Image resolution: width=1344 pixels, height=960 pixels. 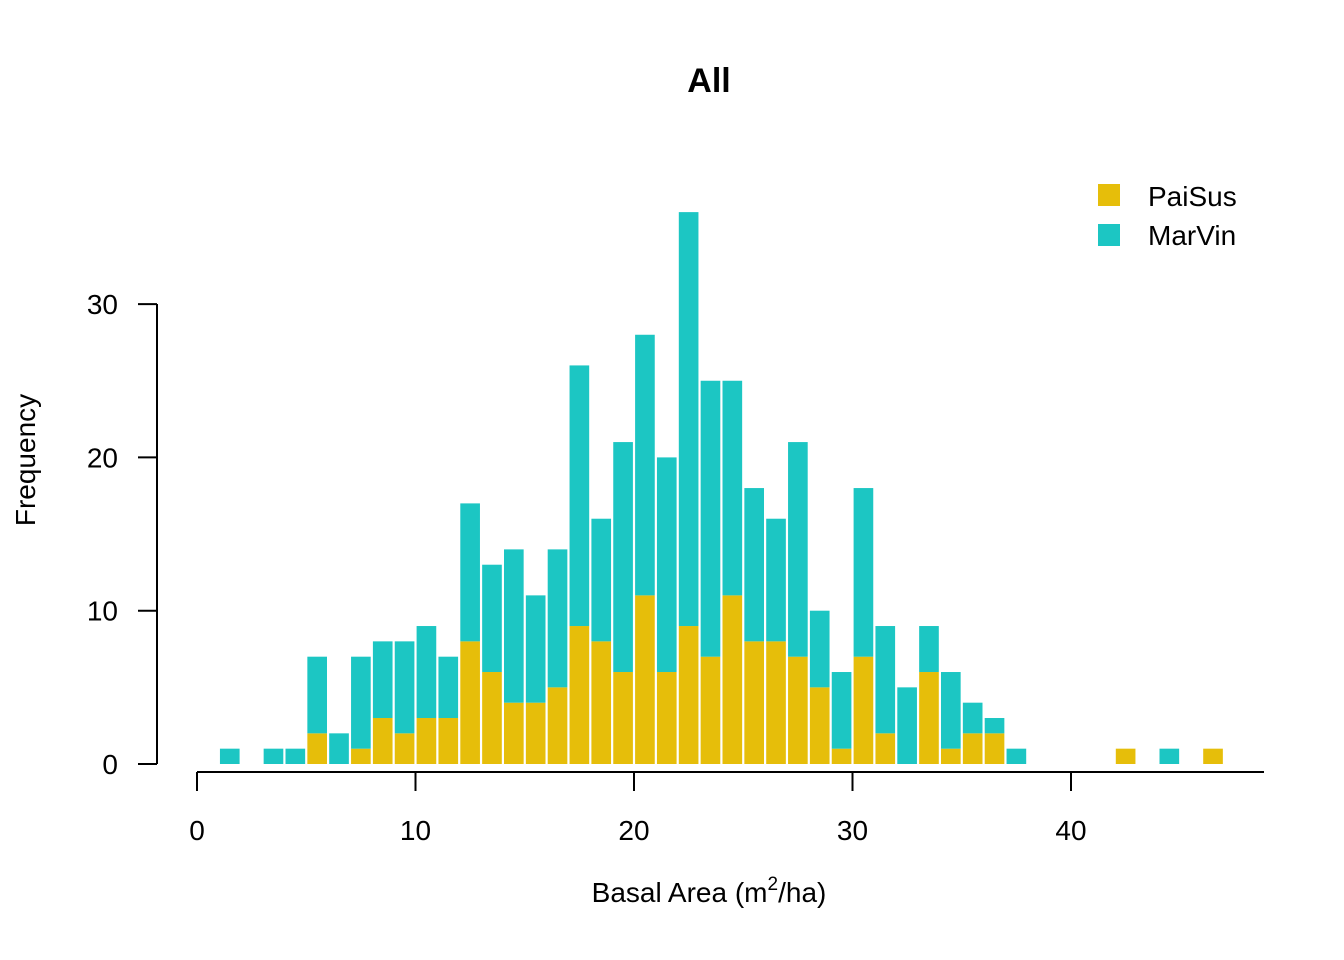 What do you see at coordinates (492, 718) in the screenshot?
I see `bar-paisus-13.5` at bounding box center [492, 718].